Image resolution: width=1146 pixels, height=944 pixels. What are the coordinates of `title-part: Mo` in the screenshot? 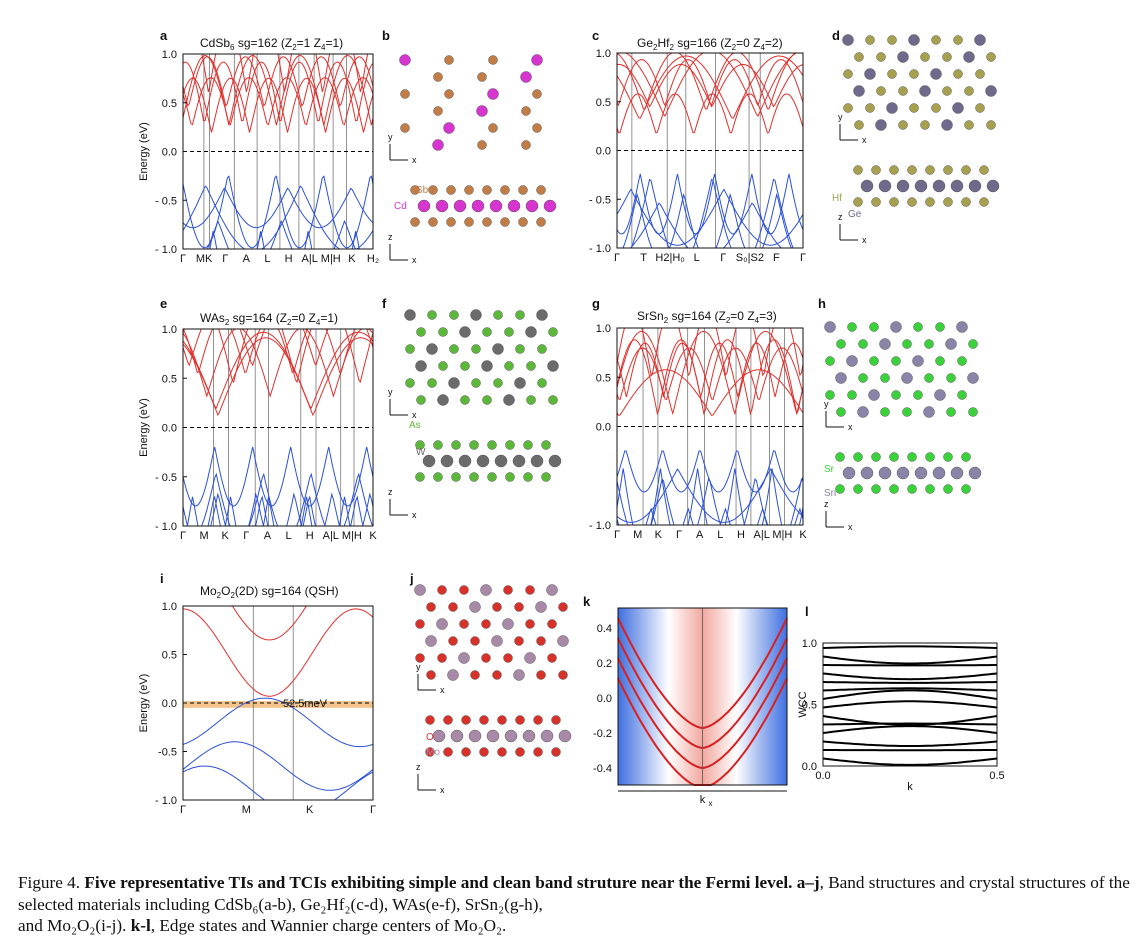 It's located at (208, 591).